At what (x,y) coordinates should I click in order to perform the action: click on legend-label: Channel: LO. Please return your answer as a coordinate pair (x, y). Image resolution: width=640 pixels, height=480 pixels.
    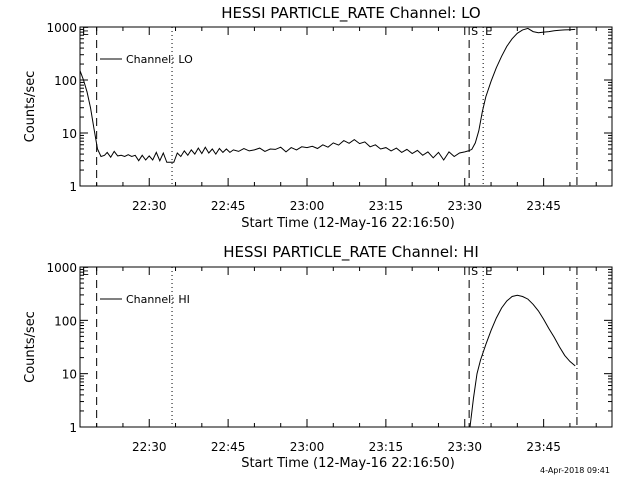
    Looking at the image, I should click on (159, 59).